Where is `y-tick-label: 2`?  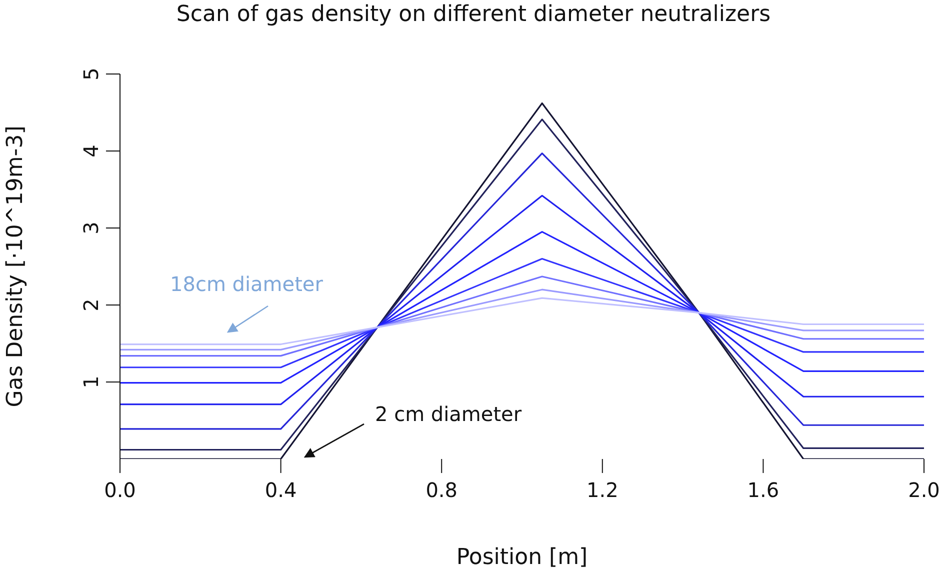 y-tick-label: 2 is located at coordinates (91, 305).